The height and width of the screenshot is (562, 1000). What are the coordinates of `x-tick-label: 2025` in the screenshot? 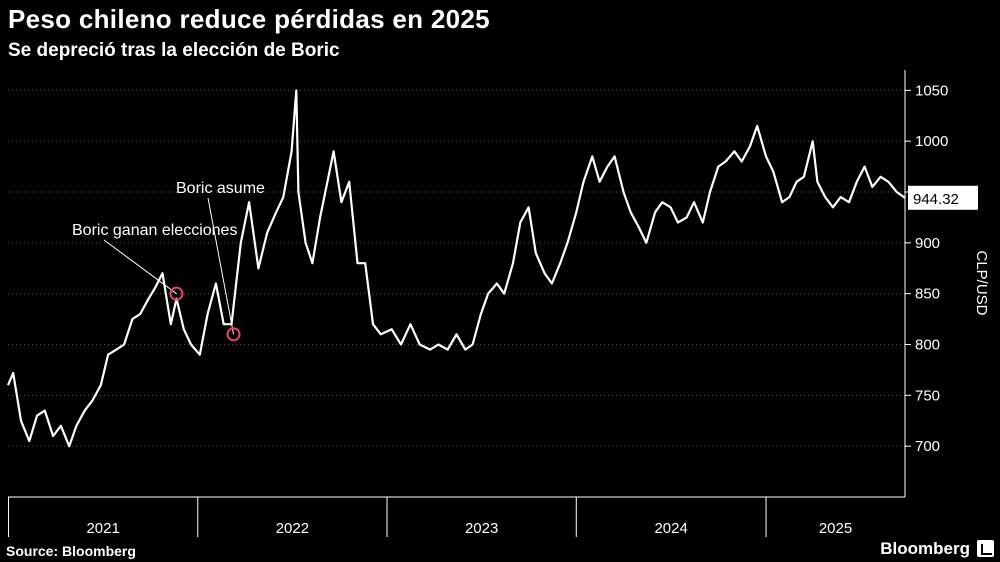 It's located at (835, 528).